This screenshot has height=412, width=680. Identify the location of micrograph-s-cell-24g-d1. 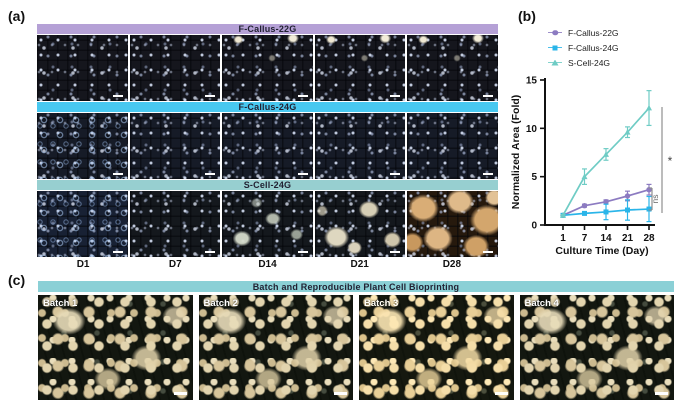
(82, 224).